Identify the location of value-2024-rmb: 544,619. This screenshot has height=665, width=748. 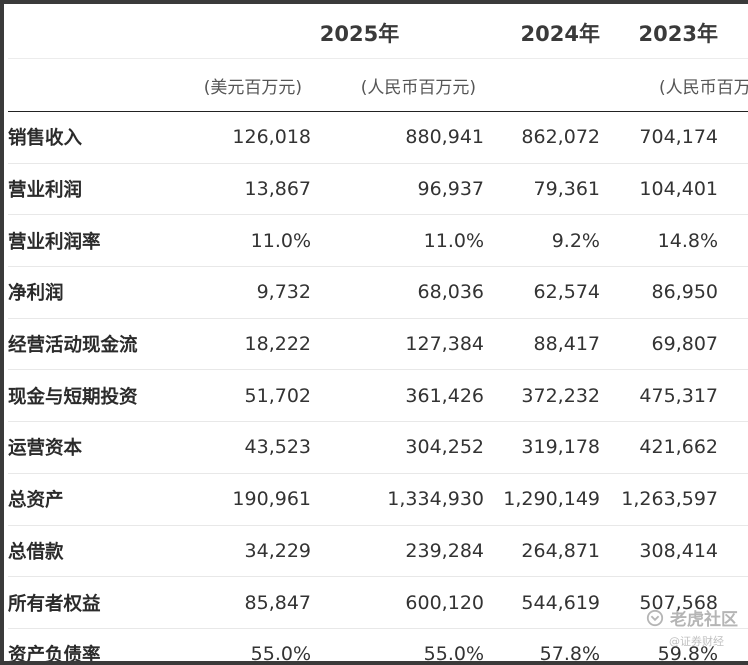
(560, 602).